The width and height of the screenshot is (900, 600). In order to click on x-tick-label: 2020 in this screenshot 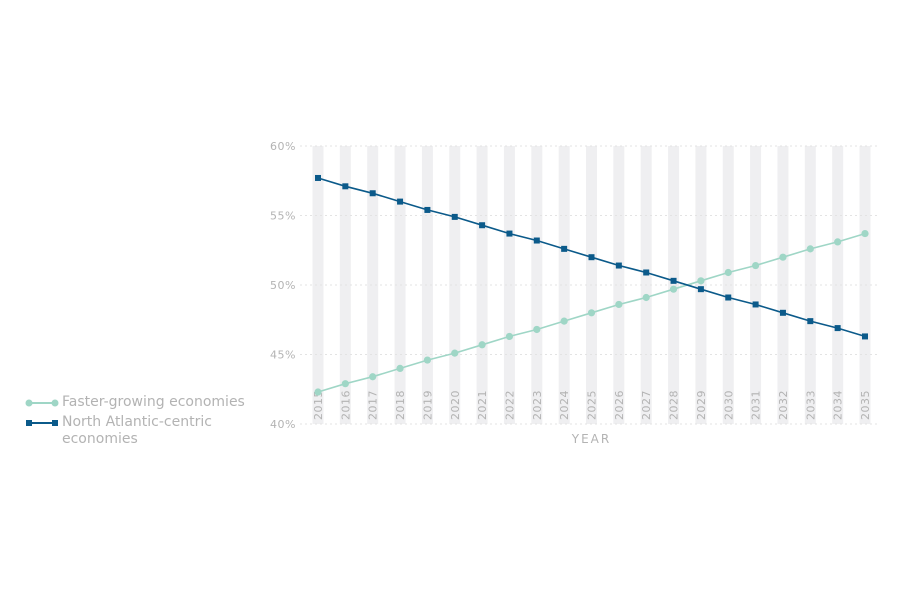, I will do `click(455, 405)`.